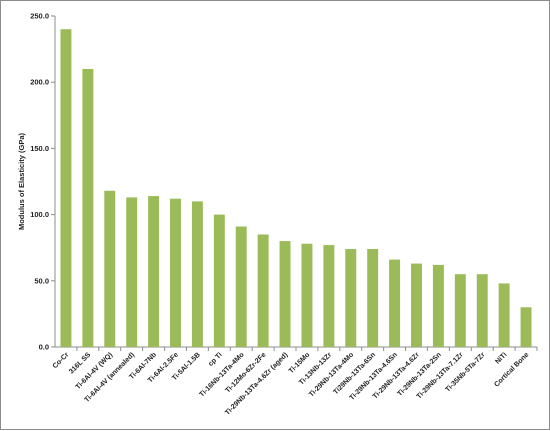  I want to click on y-tick-label: 100.0, so click(39, 214).